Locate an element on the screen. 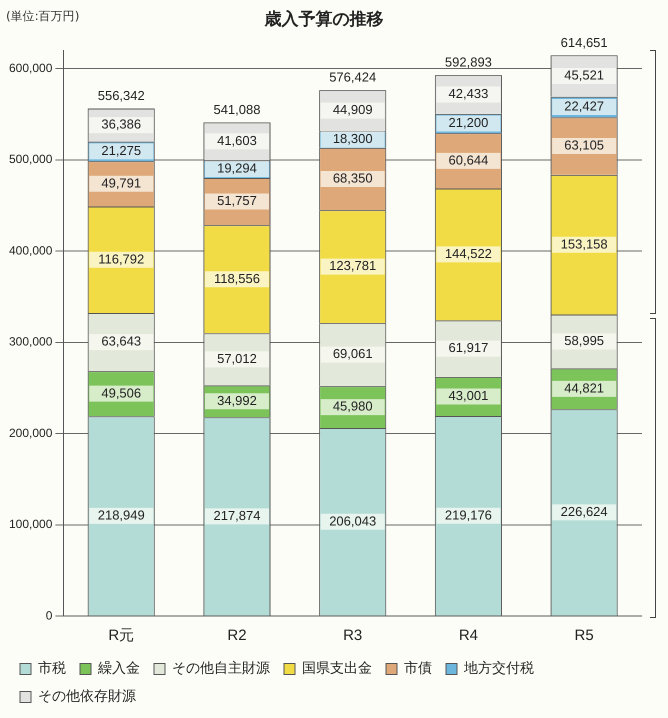  data-label: 60,644 is located at coordinates (468, 160).